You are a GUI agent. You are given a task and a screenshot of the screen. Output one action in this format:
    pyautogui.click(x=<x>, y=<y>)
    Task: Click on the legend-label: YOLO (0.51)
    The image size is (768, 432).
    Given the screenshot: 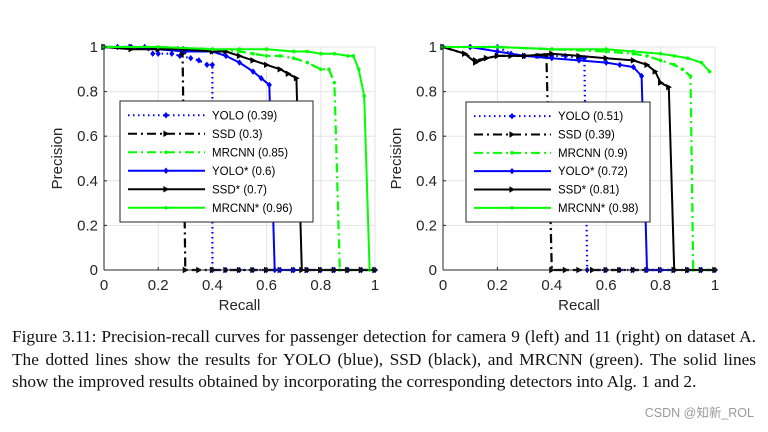 What is the action you would take?
    pyautogui.click(x=590, y=117)
    